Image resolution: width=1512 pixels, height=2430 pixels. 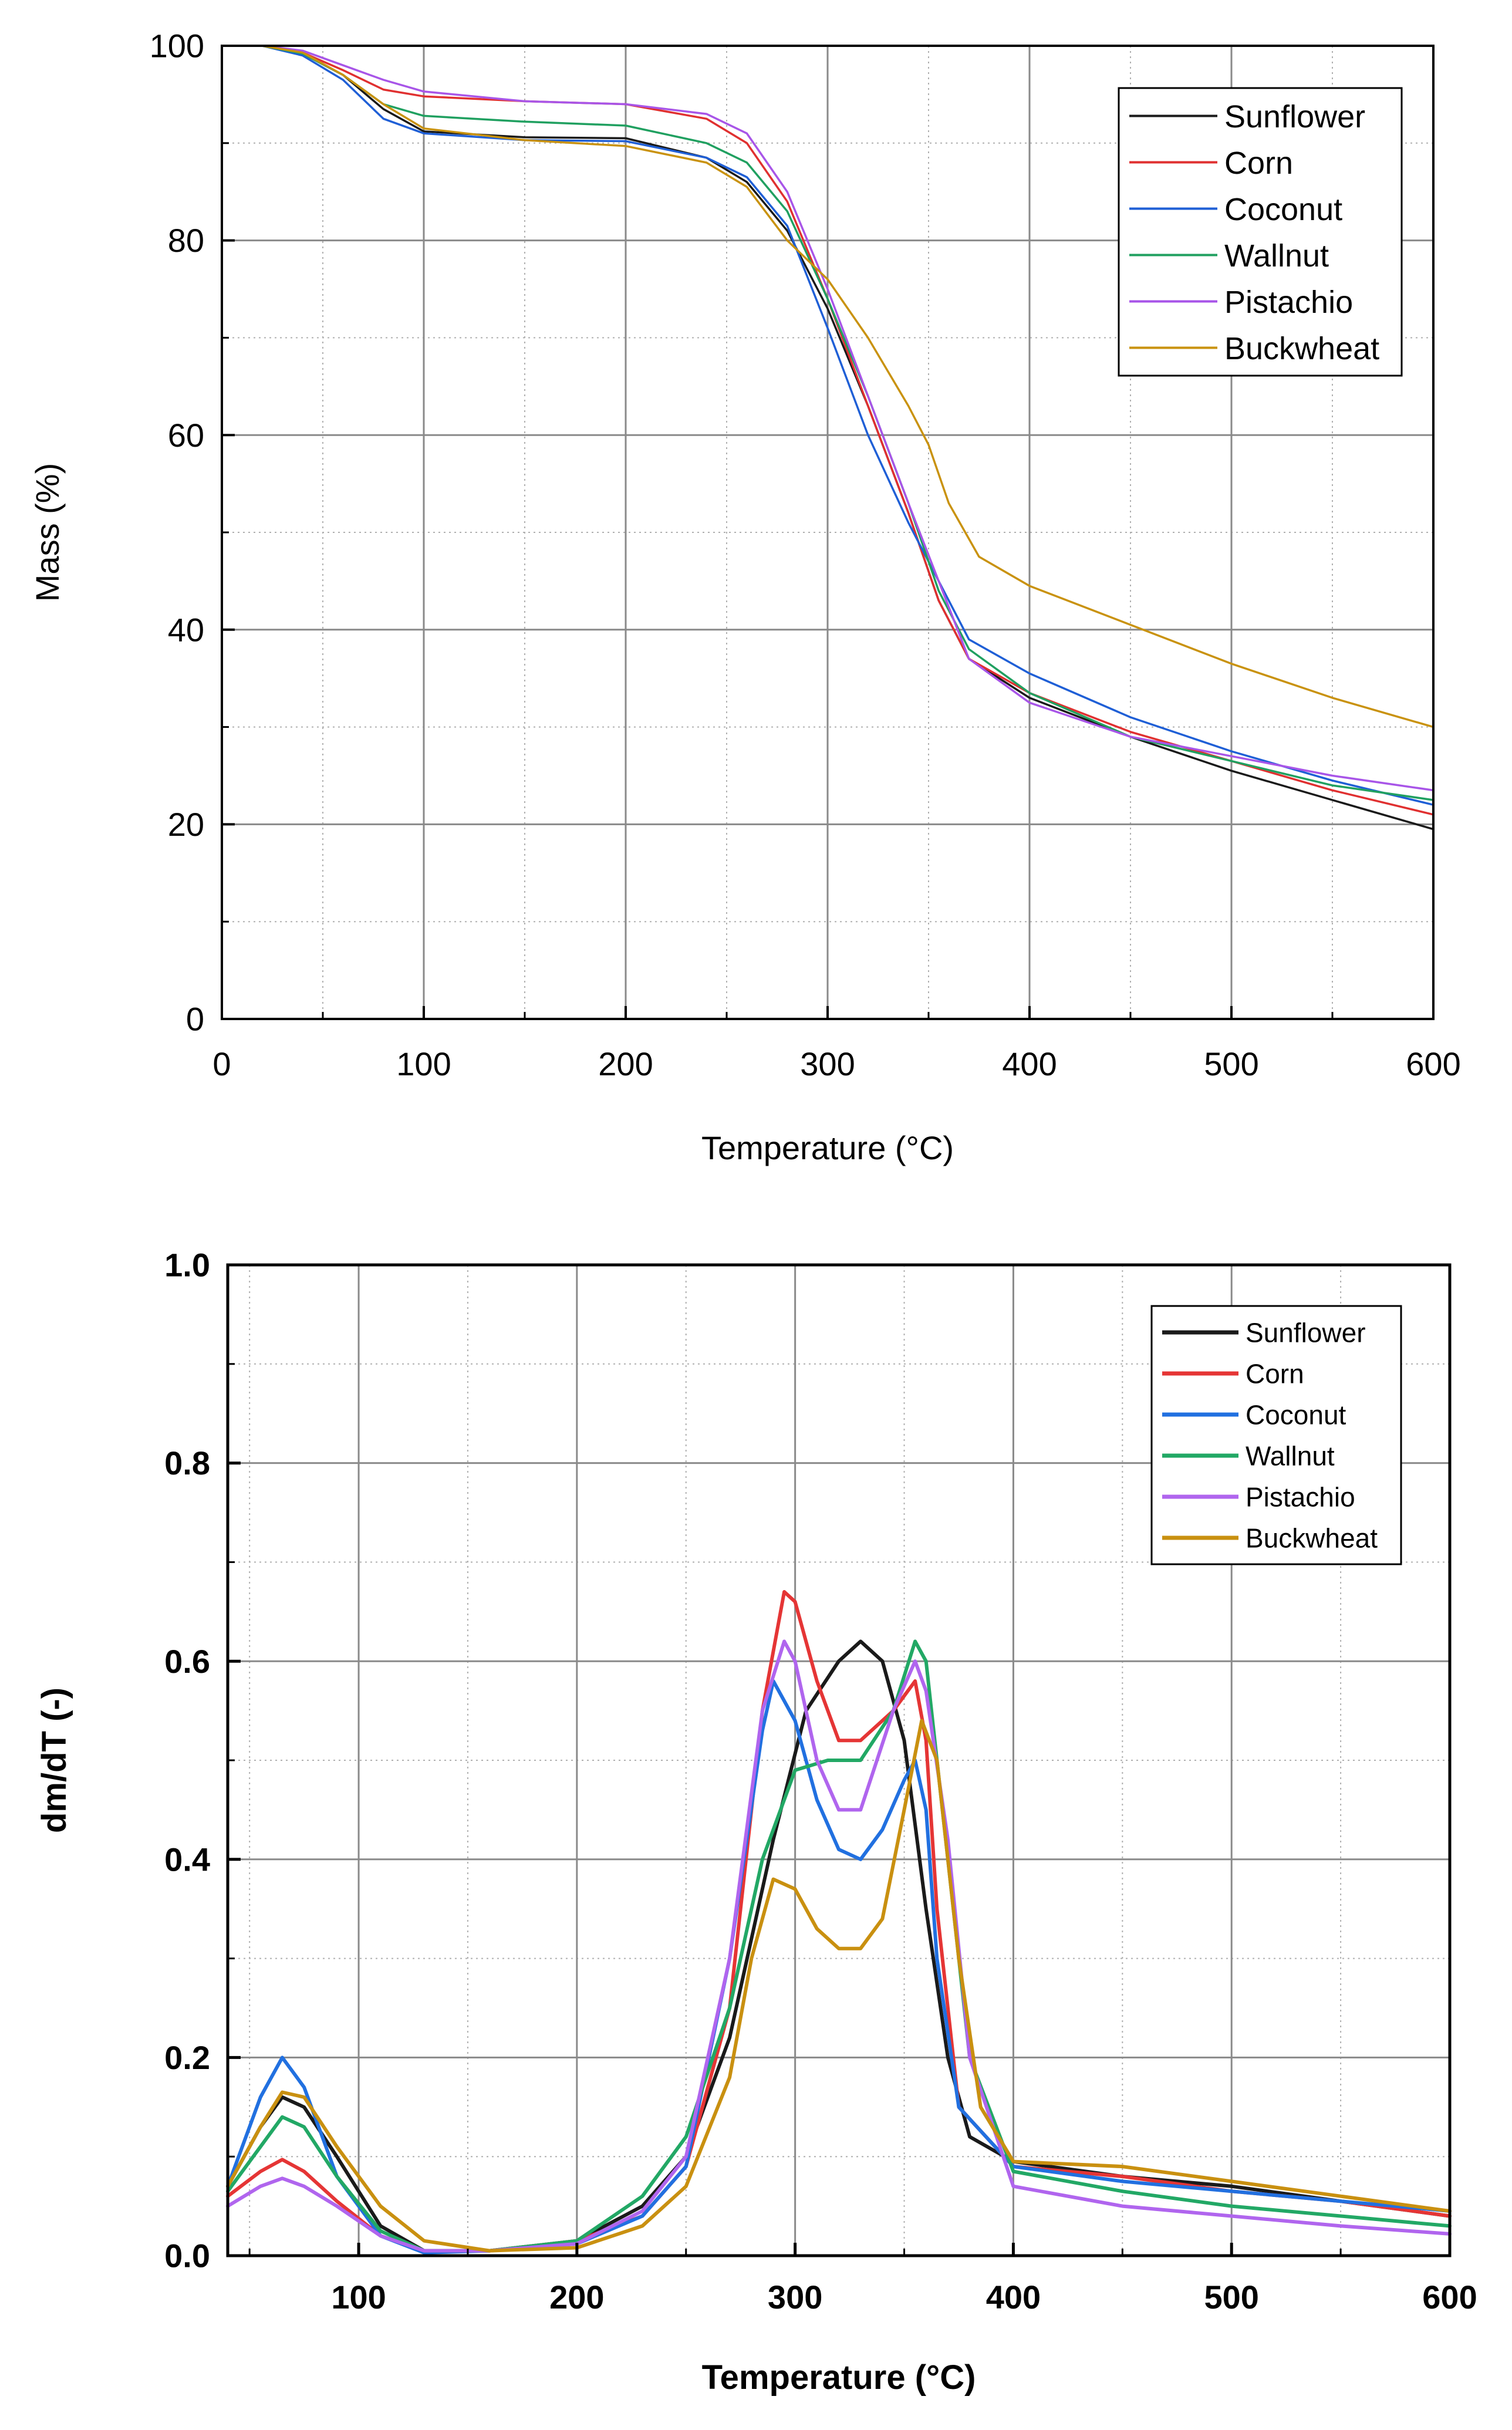 What do you see at coordinates (186, 241) in the screenshot?
I see `y-tick-label: 80` at bounding box center [186, 241].